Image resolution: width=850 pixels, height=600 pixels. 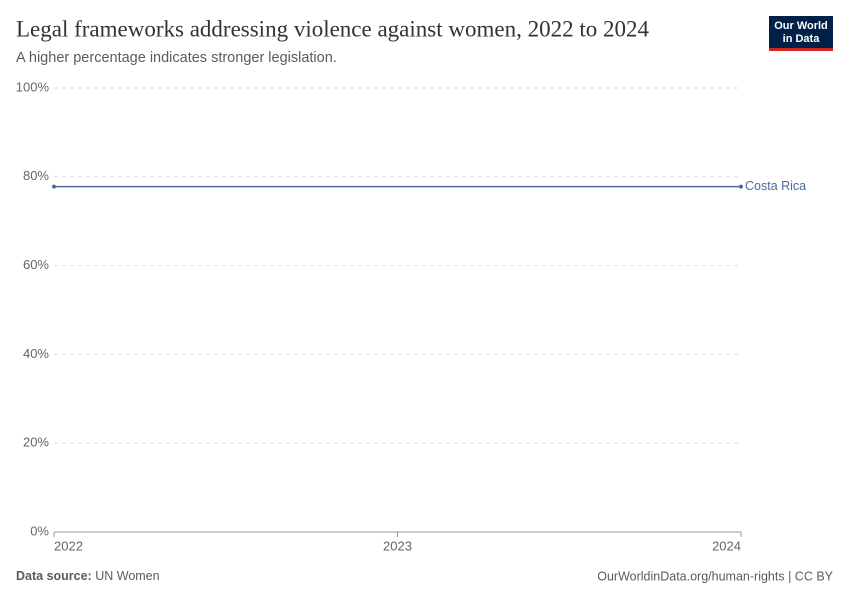 I want to click on source-label: Data source:, so click(x=54, y=576).